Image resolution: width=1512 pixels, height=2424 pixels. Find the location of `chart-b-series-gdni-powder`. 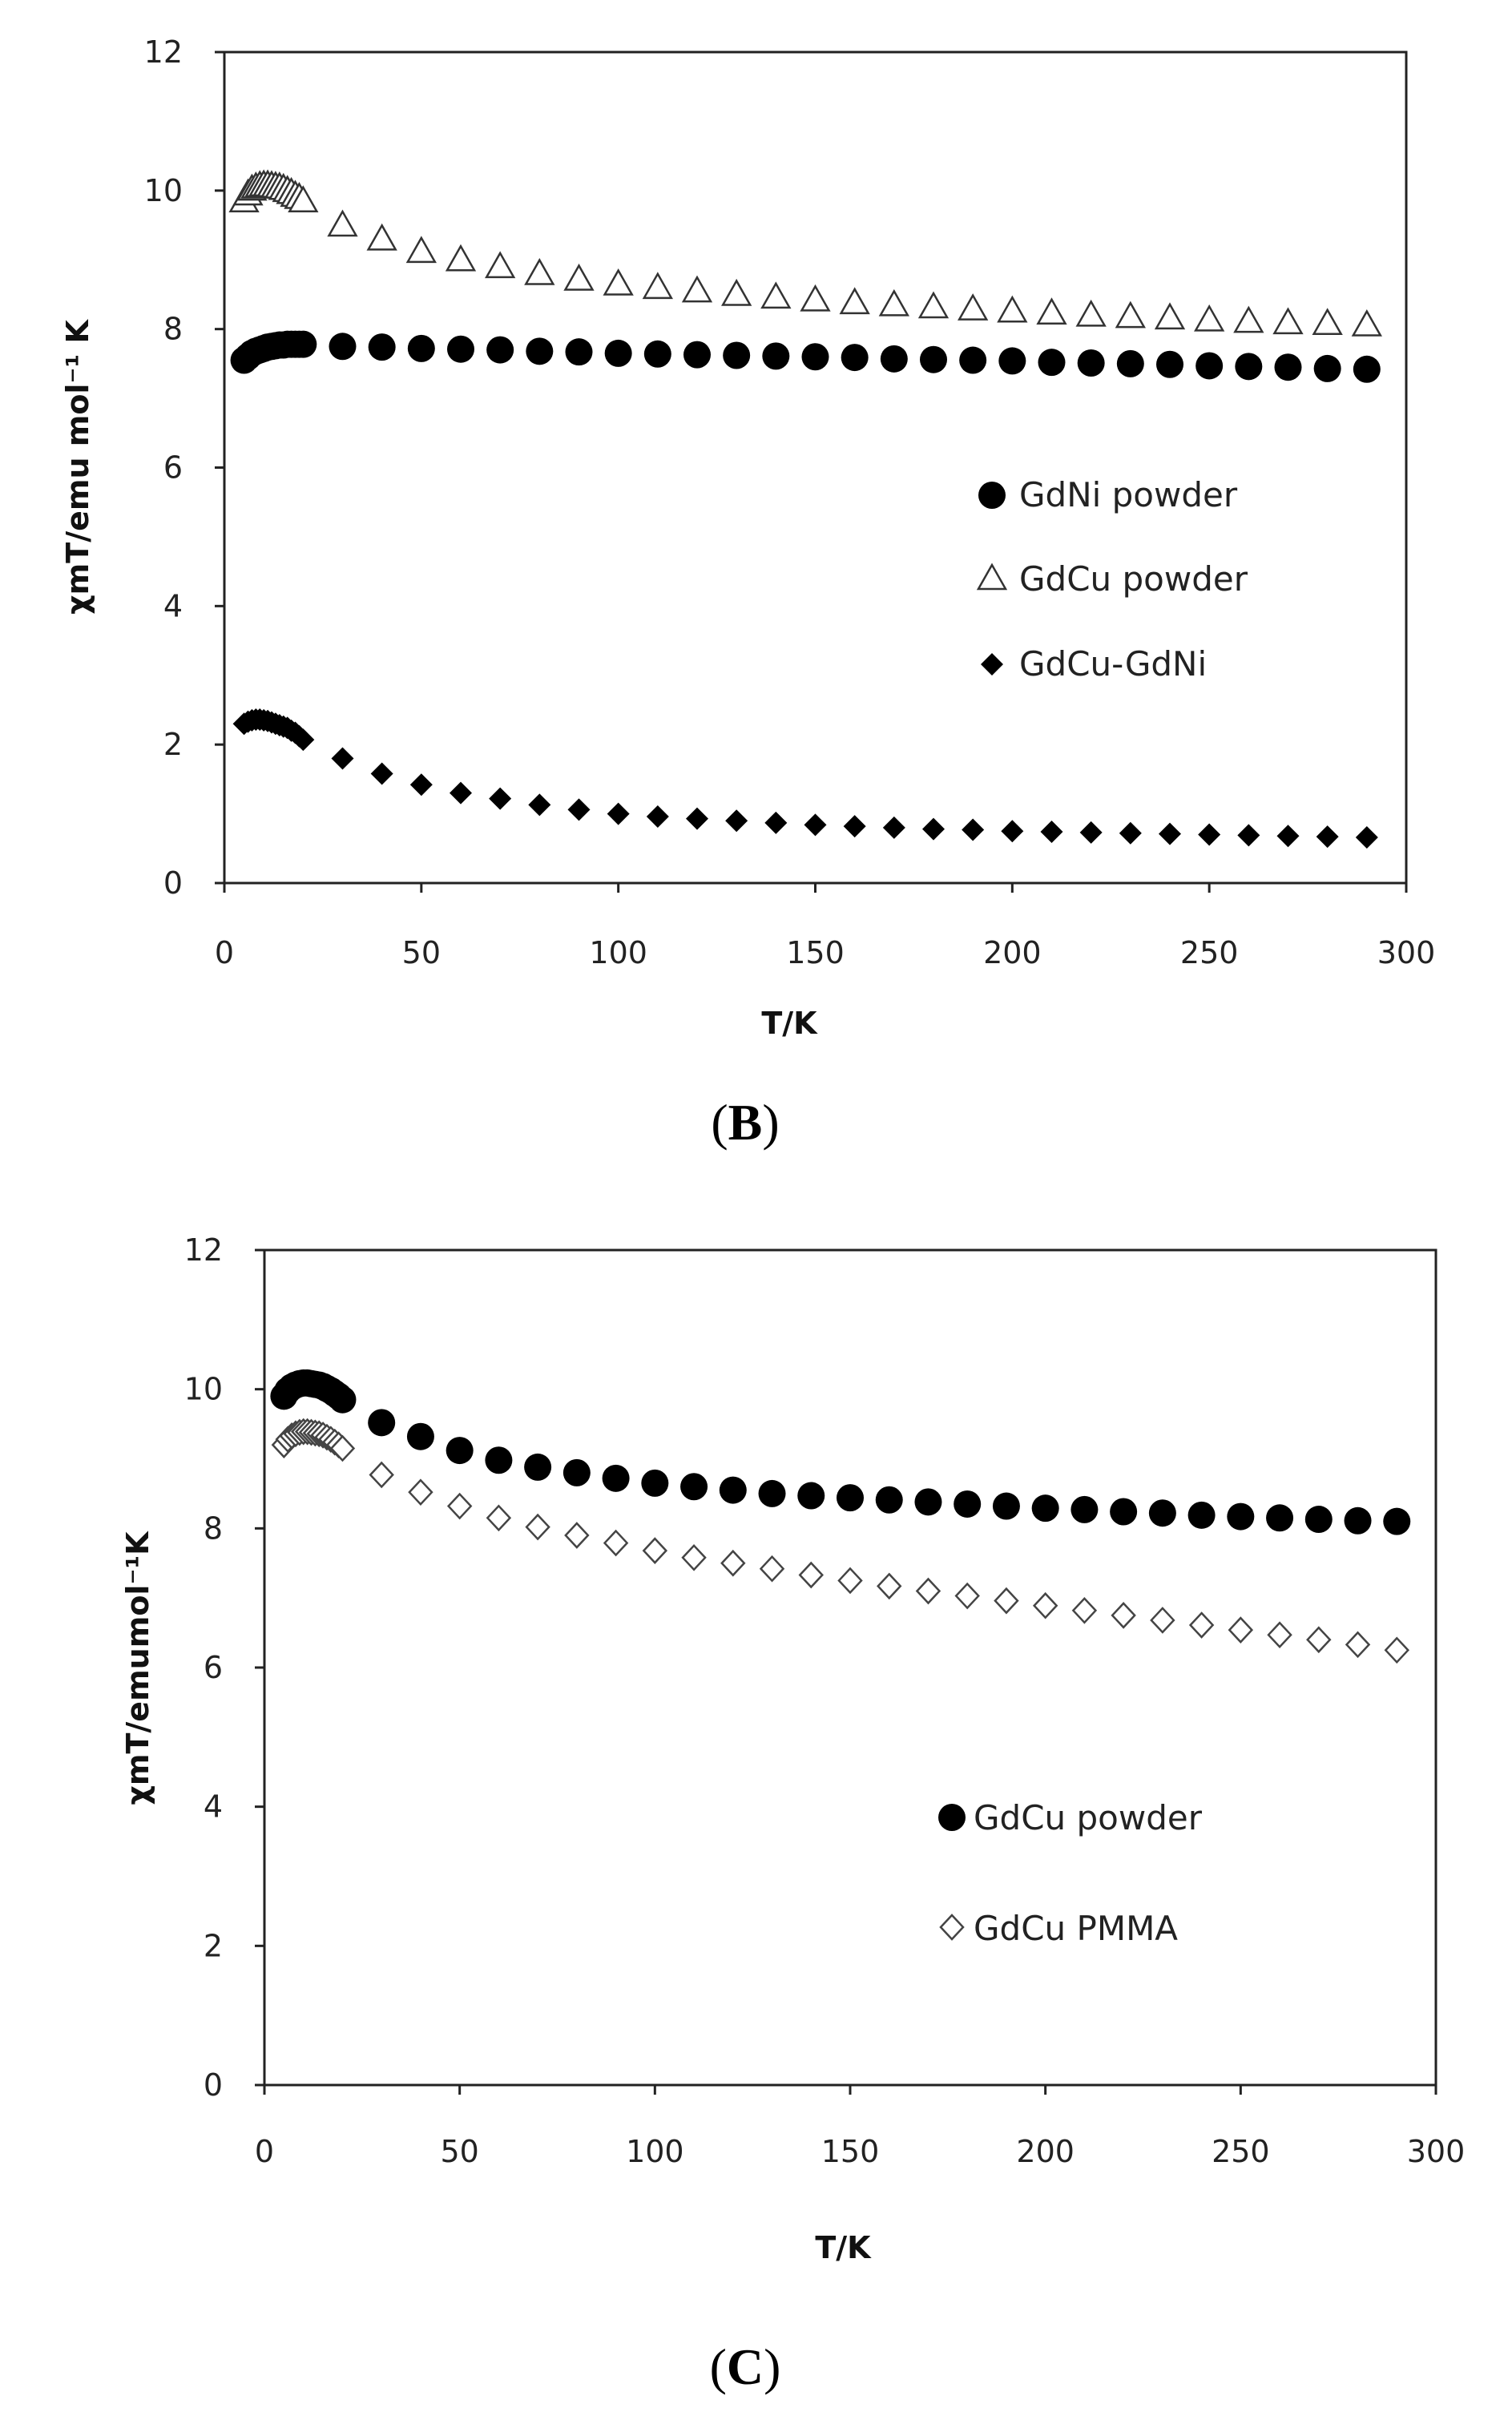

chart-b-series-gdni-powder is located at coordinates (805, 356).